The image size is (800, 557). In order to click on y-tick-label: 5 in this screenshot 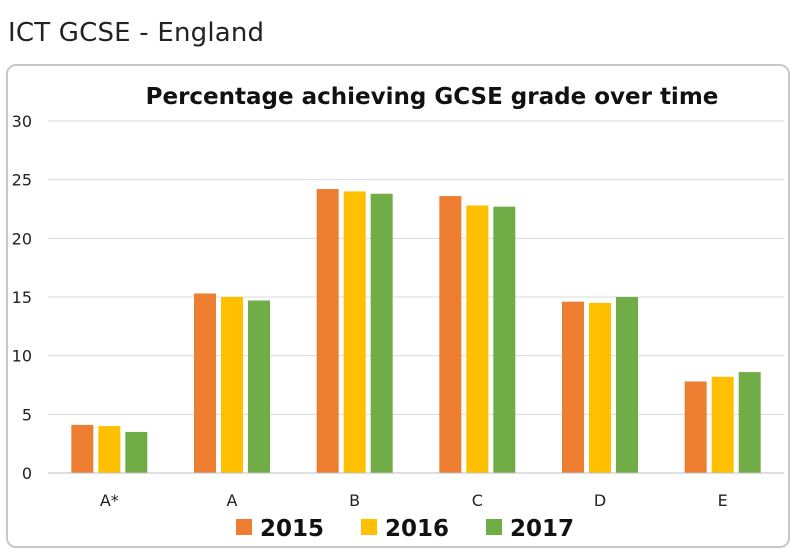, I will do `click(27, 414)`.